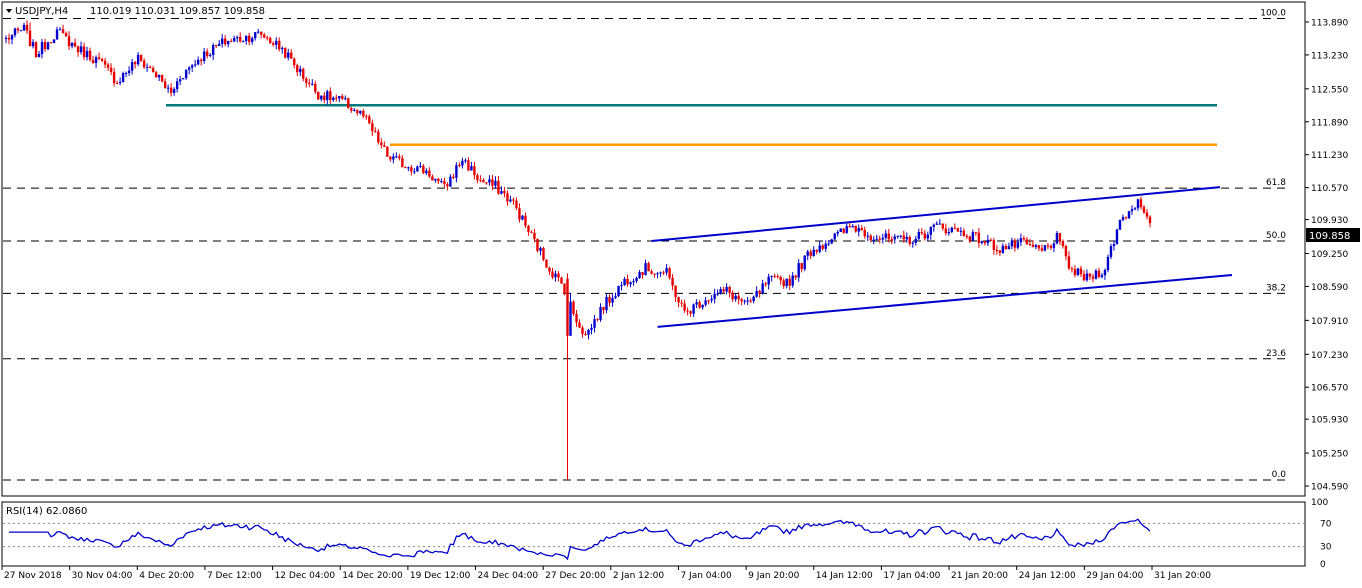 The height and width of the screenshot is (588, 1362). Describe the element at coordinates (234, 576) in the screenshot. I see `time-tick-label: 7 Dec 12:00` at that location.